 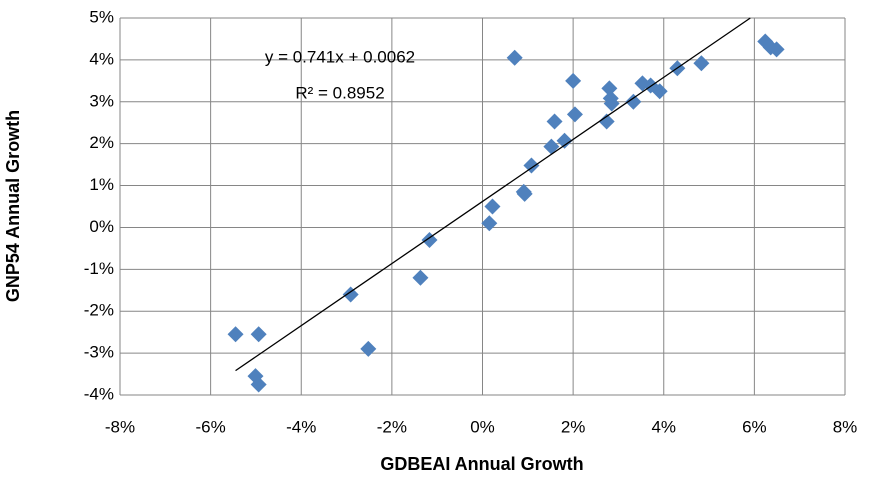 I want to click on y-tick-label: 2%, so click(x=101, y=142).